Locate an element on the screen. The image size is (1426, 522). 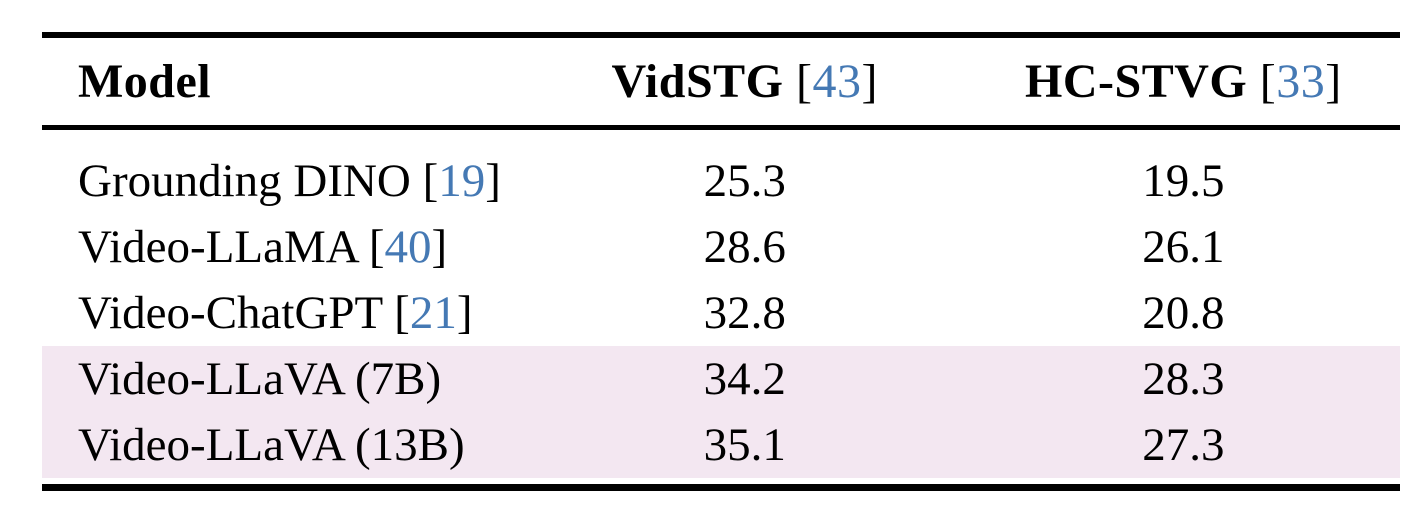
model-name: Video-LLaVA (13B) is located at coordinates (271, 445).